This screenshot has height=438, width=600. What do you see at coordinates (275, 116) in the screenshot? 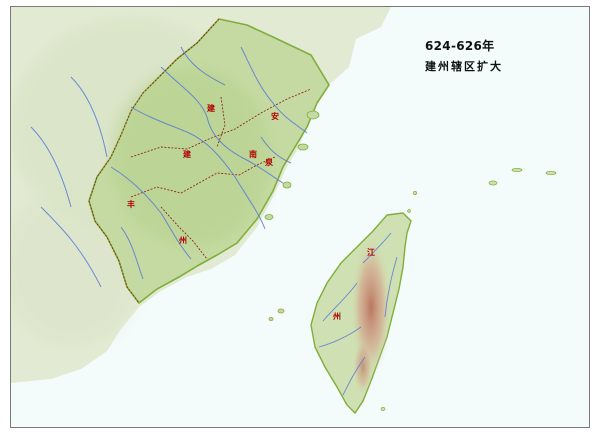
I see `region-label: 安` at bounding box center [275, 116].